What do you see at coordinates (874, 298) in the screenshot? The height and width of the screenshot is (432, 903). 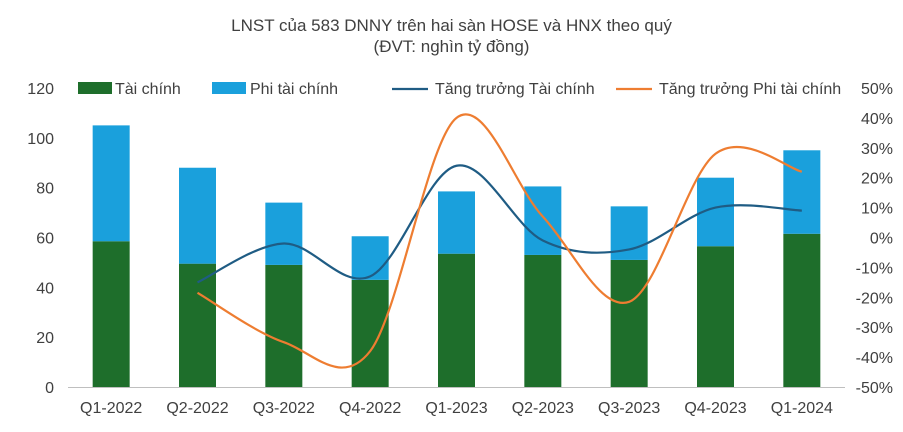 I see `y2-tick-label: -20%` at bounding box center [874, 298].